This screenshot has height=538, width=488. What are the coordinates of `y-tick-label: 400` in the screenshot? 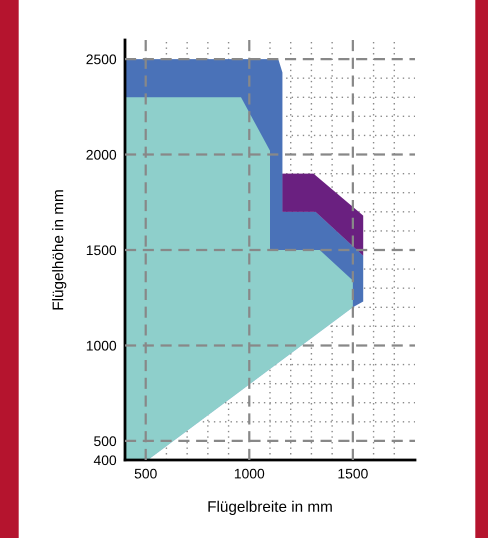 It's located at (105, 460).